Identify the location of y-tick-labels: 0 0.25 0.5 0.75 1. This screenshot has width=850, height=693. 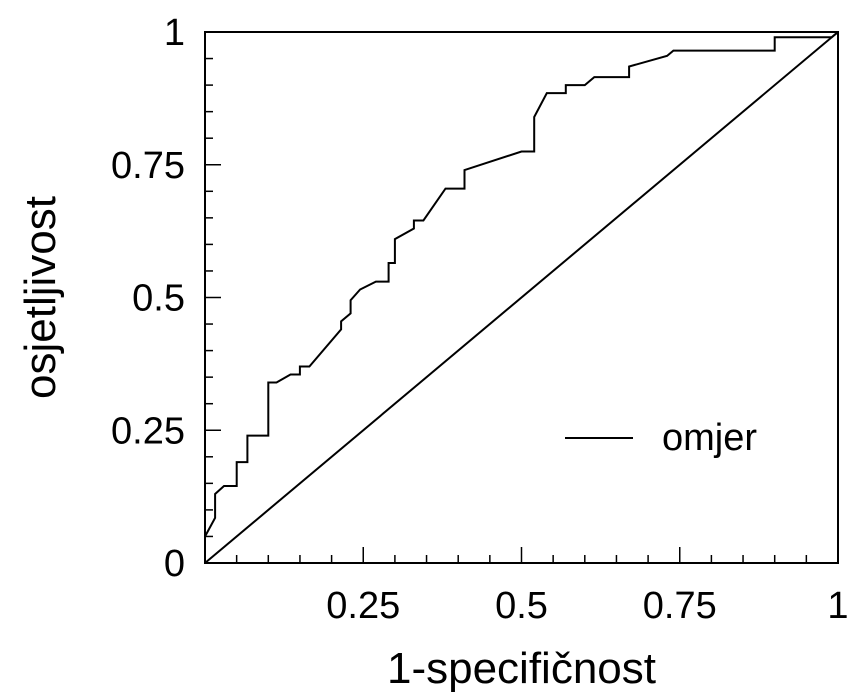
(148, 298).